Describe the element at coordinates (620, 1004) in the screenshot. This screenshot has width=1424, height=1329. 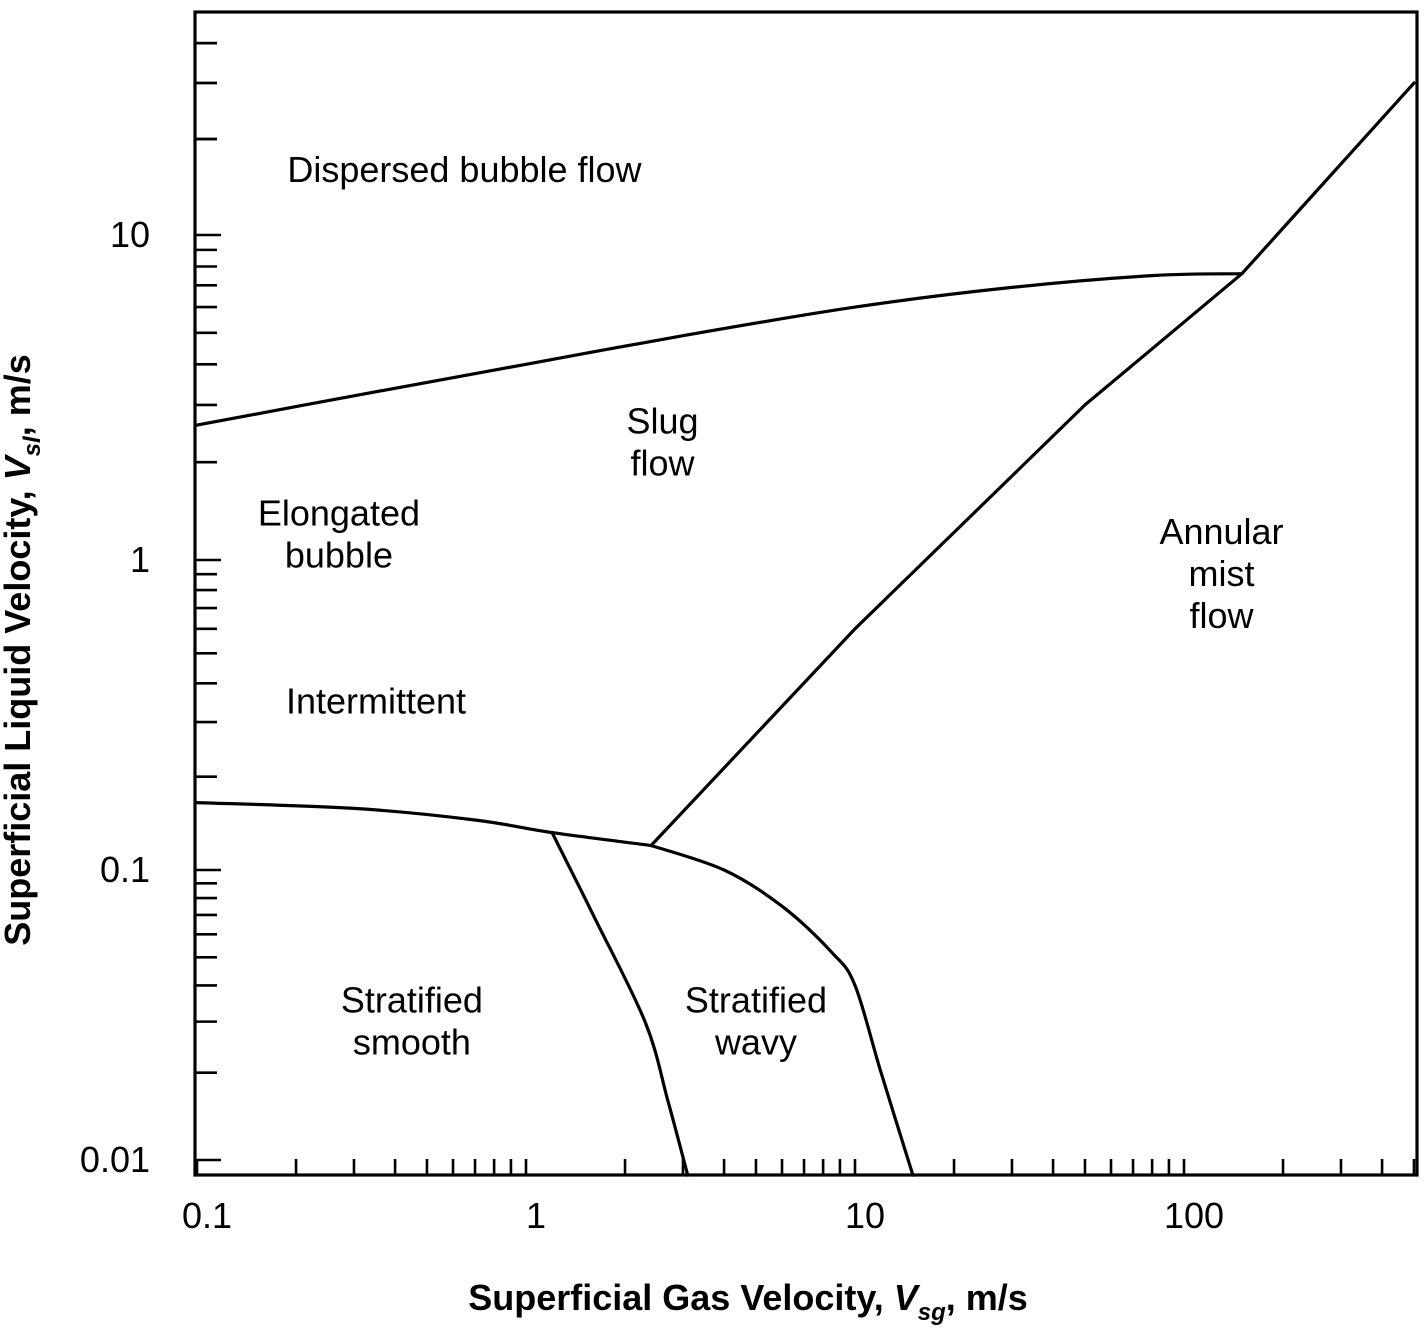
I see `smooth-wavy-boundary-curve` at that location.